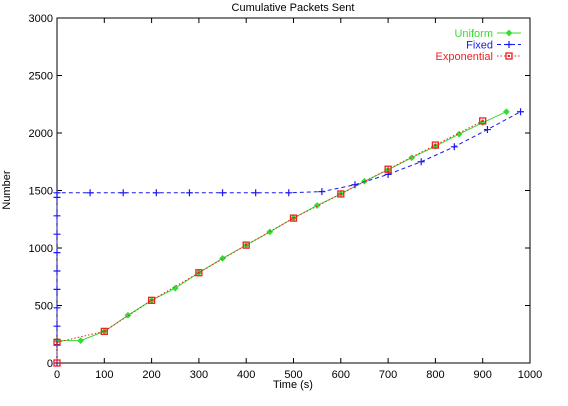 Image resolution: width=568 pixels, height=406 pixels. I want to click on legend-label: Exponential, so click(465, 57).